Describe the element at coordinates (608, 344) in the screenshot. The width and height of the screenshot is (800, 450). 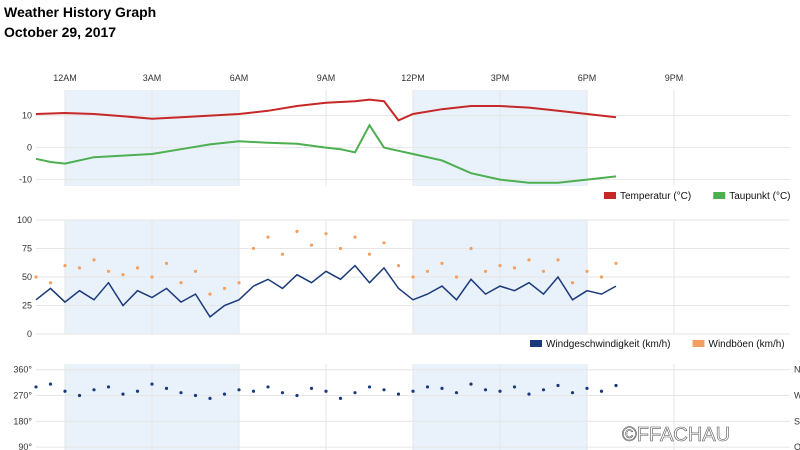
I see `legend-label: Windgeschwindigkeit (km/h)` at that location.